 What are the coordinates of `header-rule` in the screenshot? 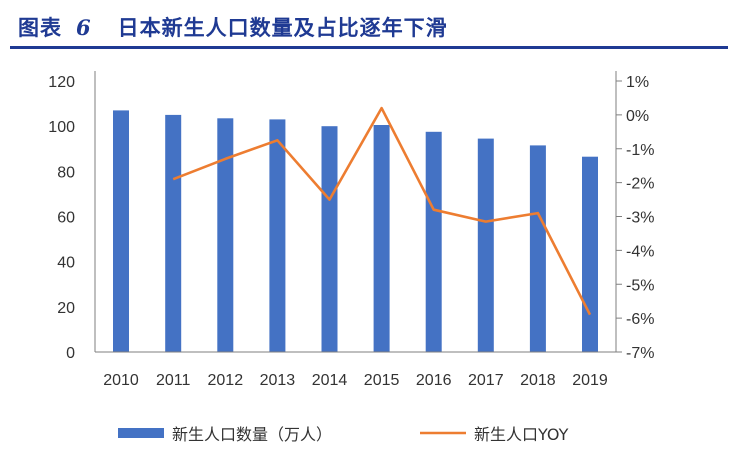 It's located at (369, 47).